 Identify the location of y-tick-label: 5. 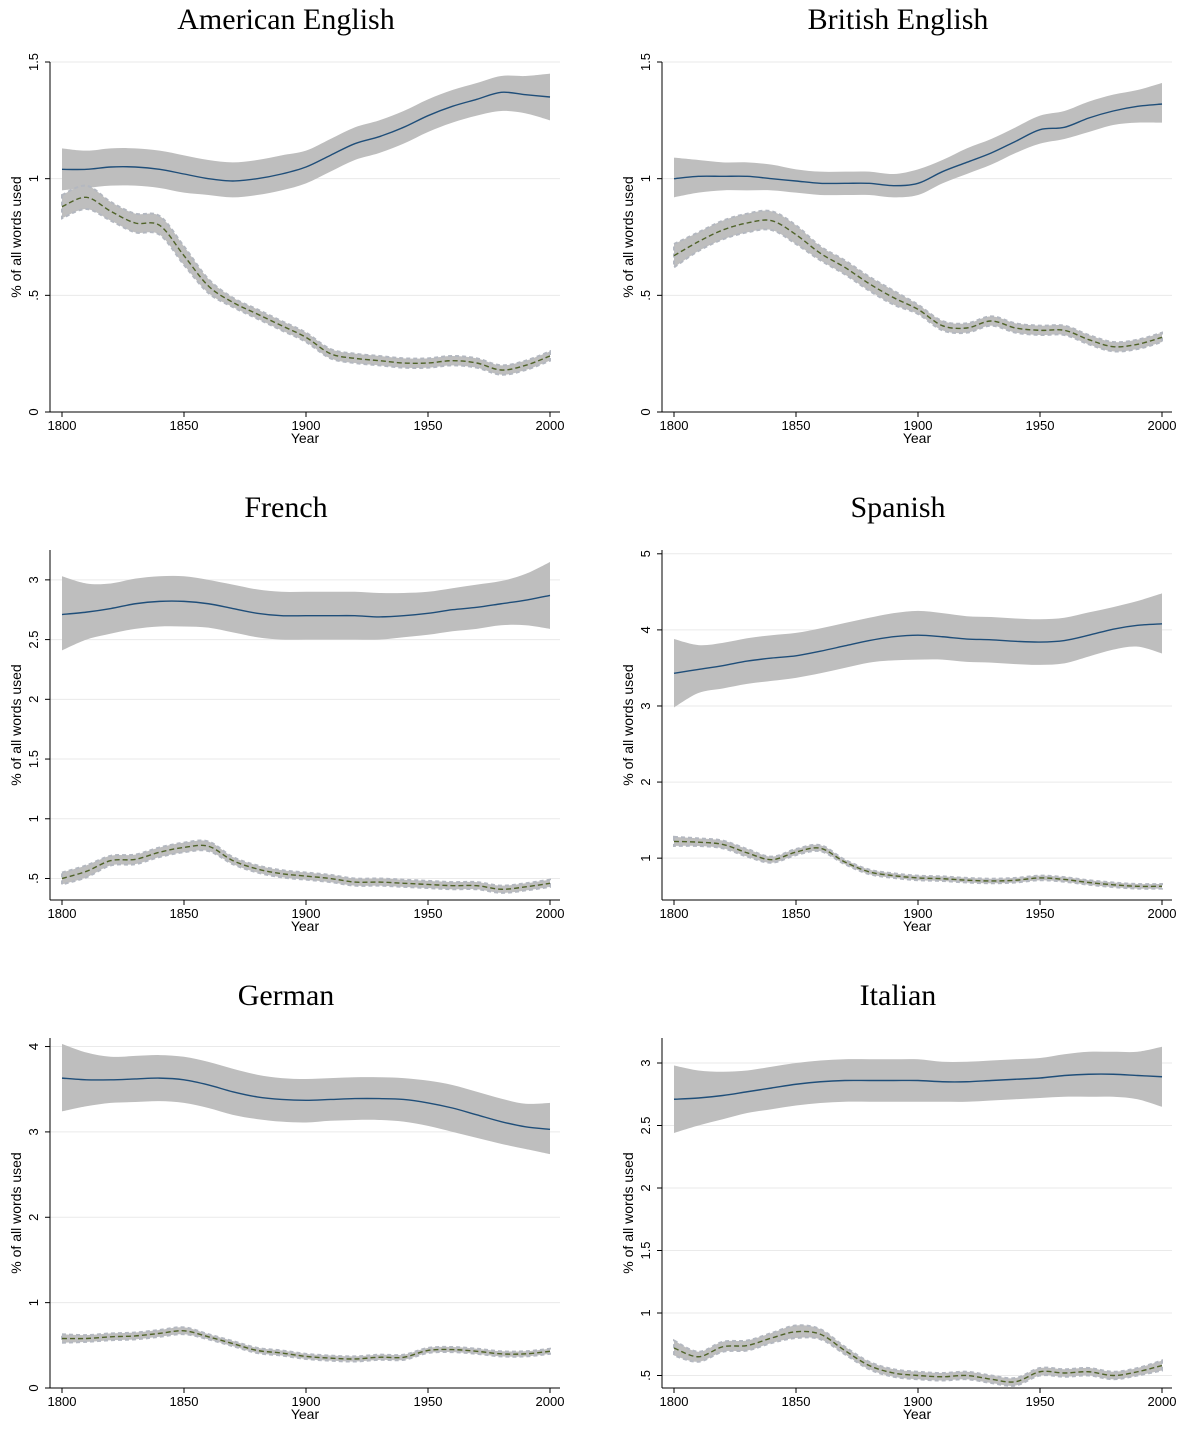
(645, 553).